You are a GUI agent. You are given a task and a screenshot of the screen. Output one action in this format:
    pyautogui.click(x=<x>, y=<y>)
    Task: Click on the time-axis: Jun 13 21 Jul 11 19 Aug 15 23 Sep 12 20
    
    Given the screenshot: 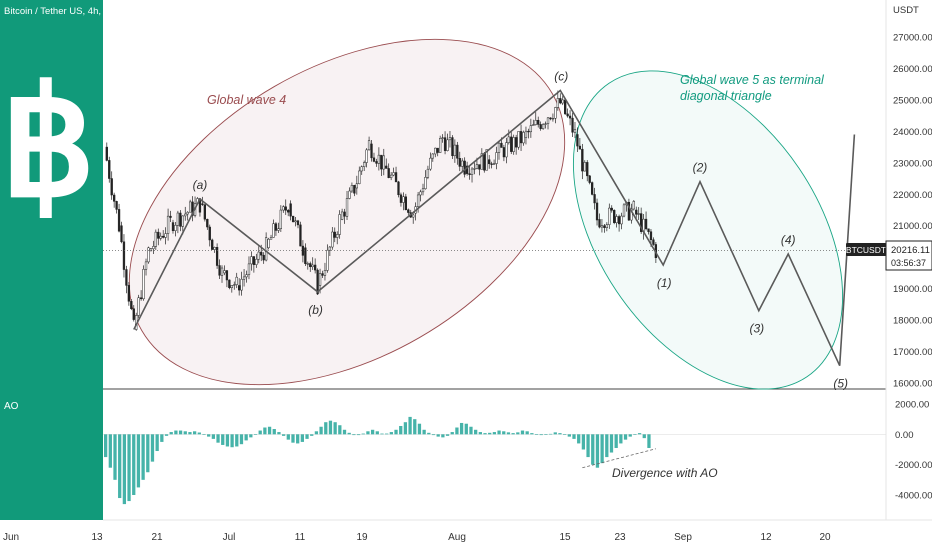 What is the action you would take?
    pyautogui.click(x=417, y=537)
    